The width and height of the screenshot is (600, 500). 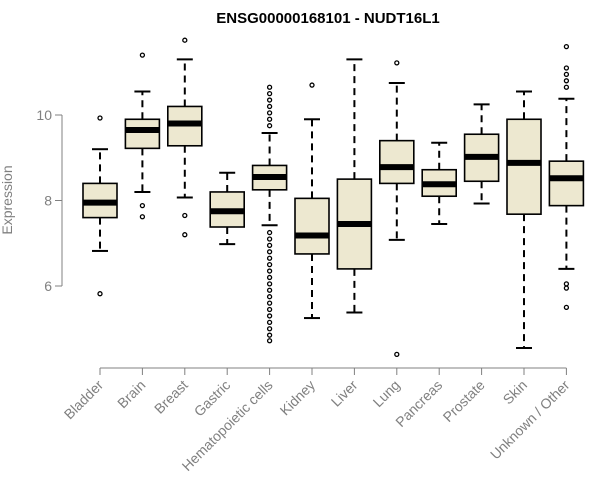 I want to click on box-kidney, so click(x=312, y=201).